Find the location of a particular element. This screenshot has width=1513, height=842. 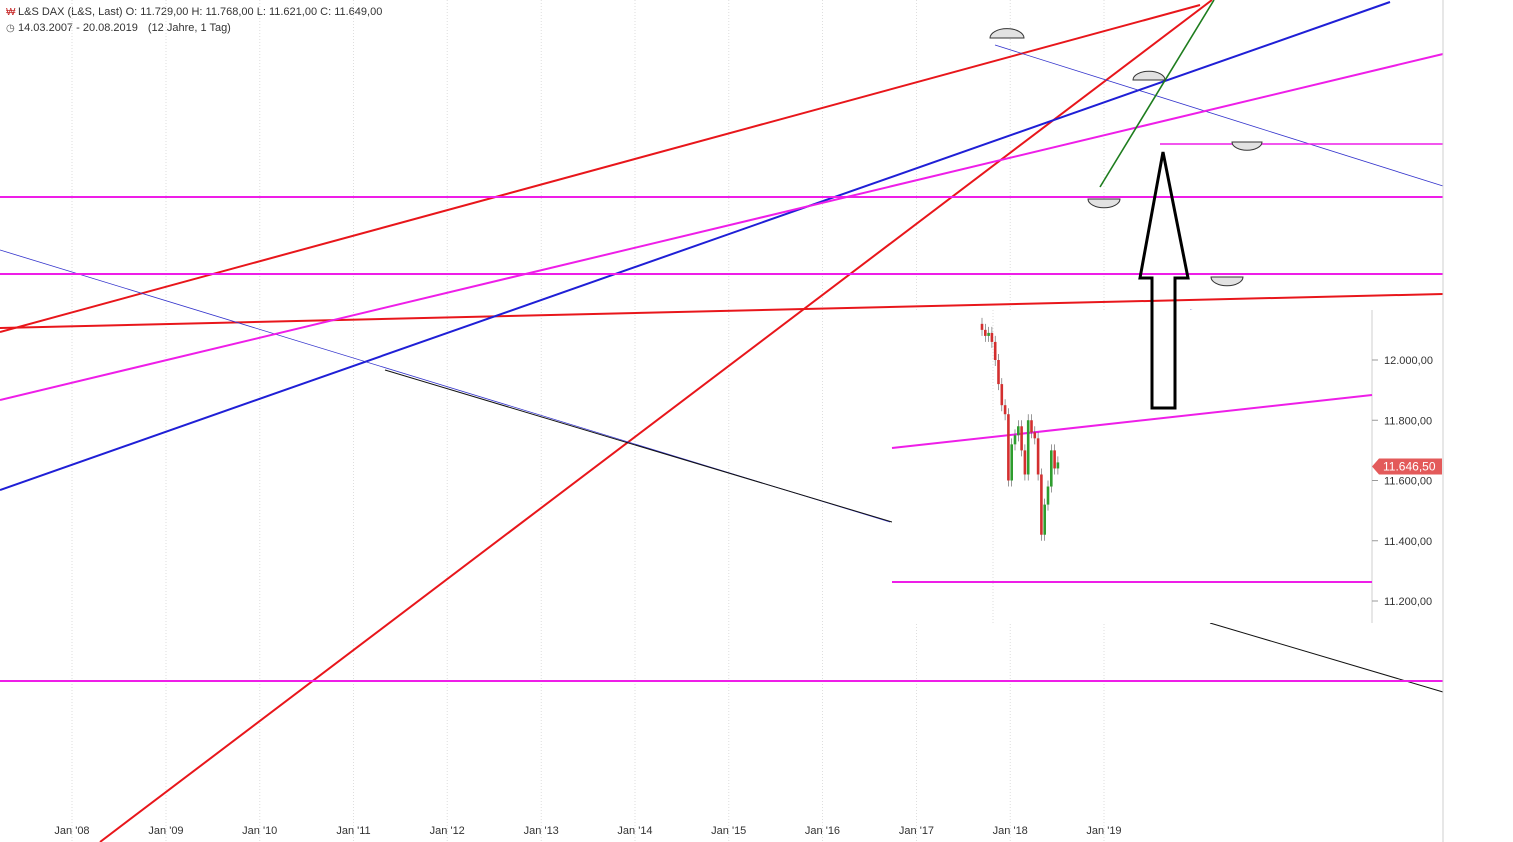

thin-blue-falling-line-upper is located at coordinates (1219, 115).